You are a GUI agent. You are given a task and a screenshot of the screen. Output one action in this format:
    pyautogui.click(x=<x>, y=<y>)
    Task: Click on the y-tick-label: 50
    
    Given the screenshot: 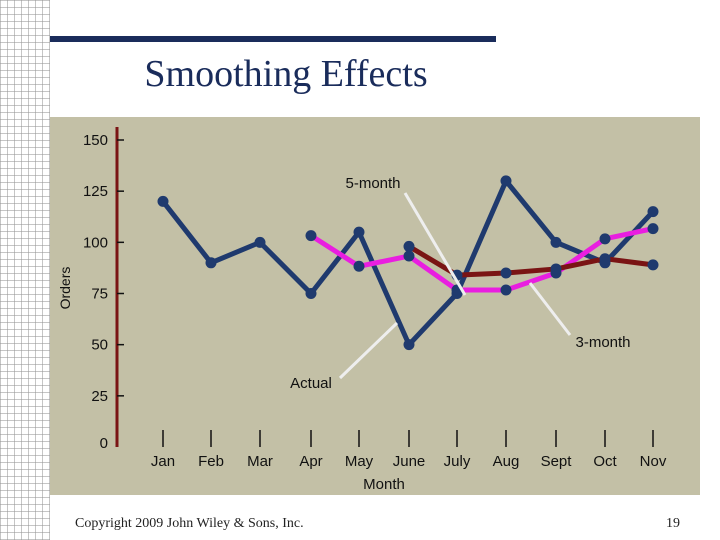 What is the action you would take?
    pyautogui.click(x=99, y=345)
    